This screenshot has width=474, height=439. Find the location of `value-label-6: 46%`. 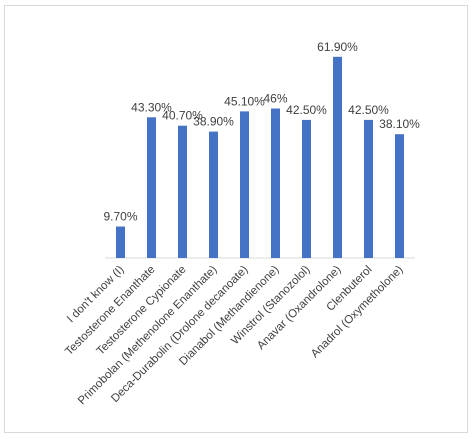

value-label-6: 46% is located at coordinates (275, 99).